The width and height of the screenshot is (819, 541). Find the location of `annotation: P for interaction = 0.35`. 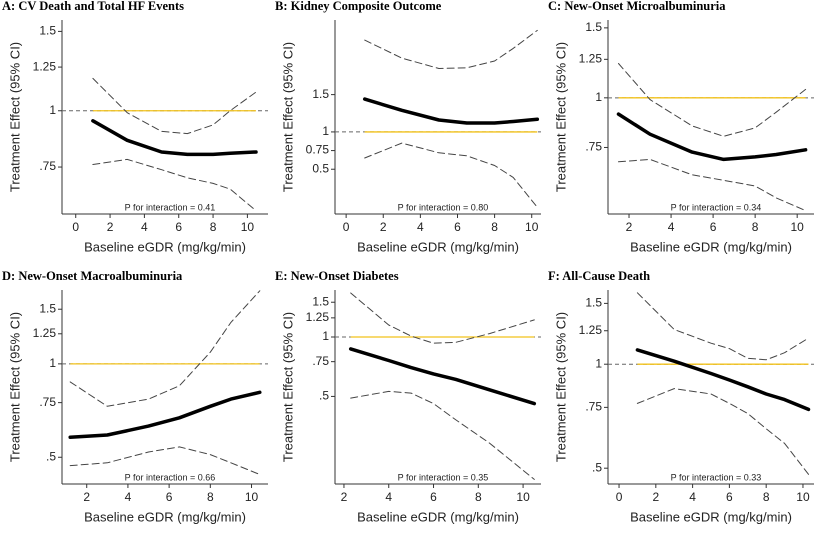

annotation: P for interaction = 0.35 is located at coordinates (443, 477).